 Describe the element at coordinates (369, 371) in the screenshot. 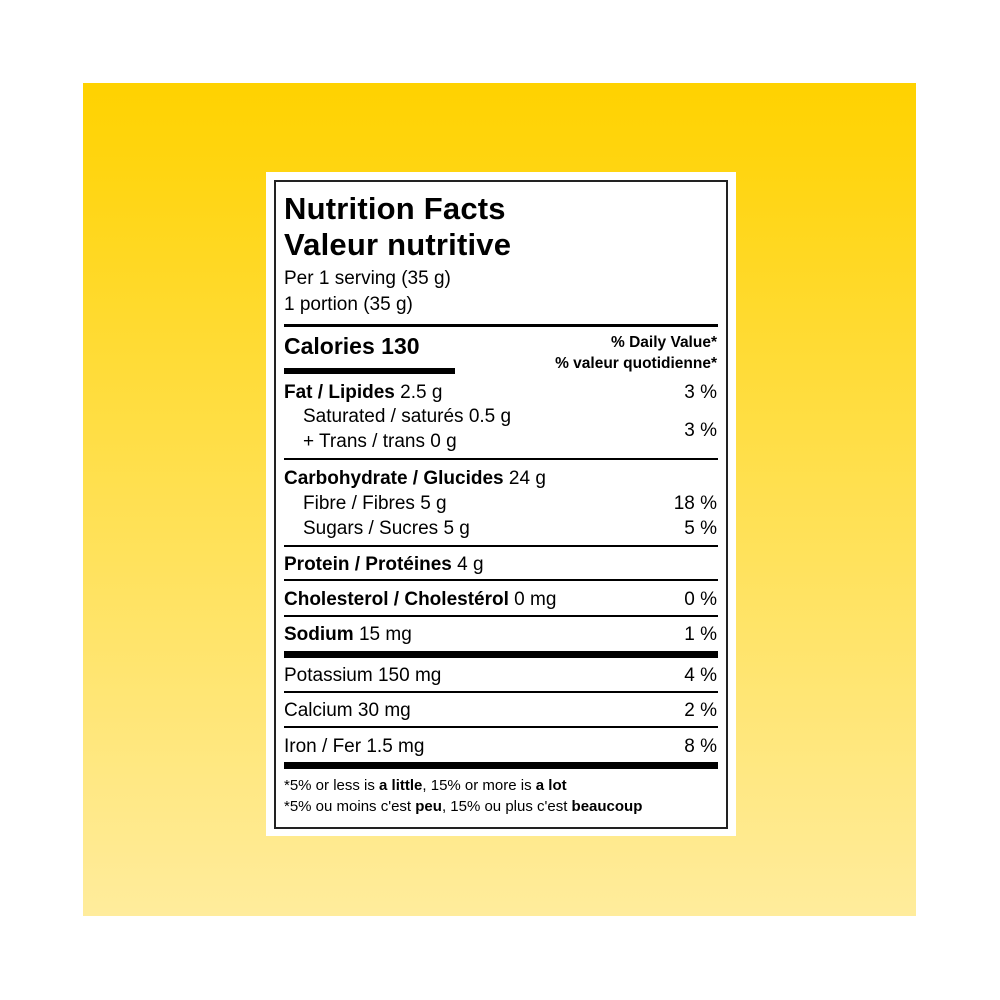

I see `calories-bar` at that location.